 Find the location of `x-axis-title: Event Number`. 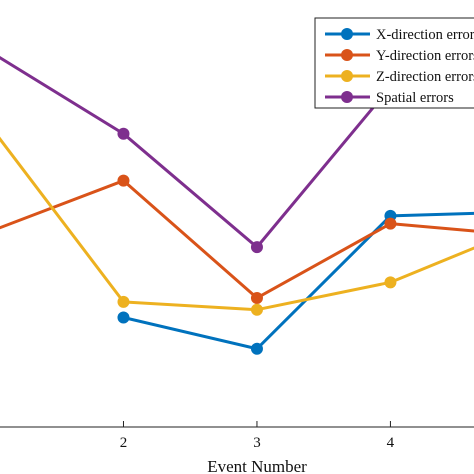

x-axis-title: Event Number is located at coordinates (257, 465).